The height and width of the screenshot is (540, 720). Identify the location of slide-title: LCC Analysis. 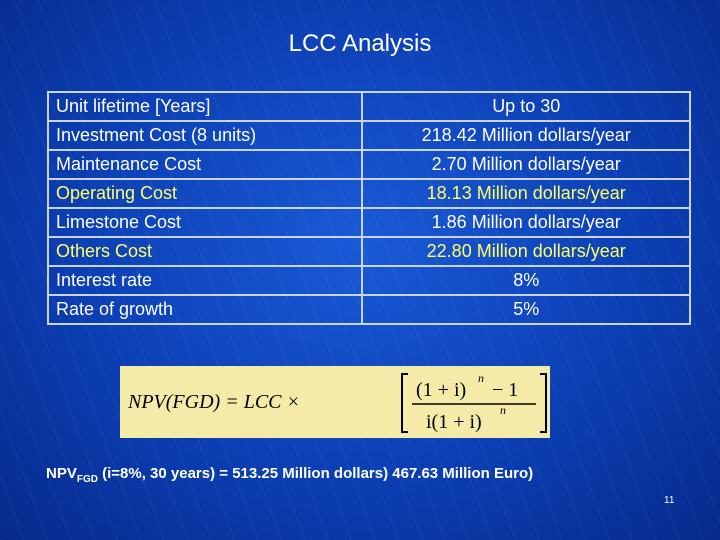
(360, 43).